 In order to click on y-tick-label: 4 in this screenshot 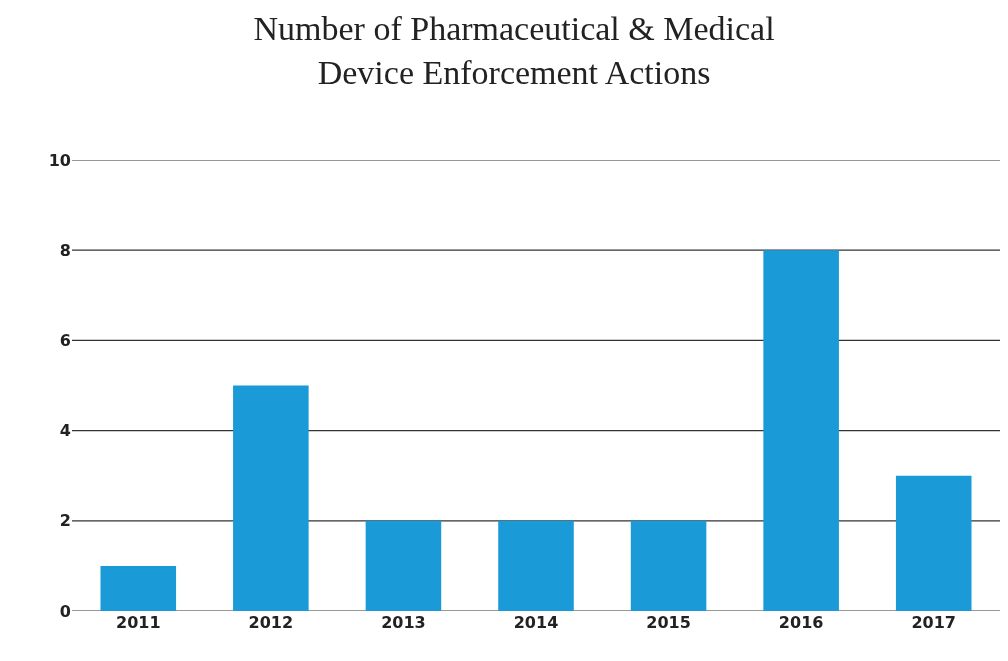, I will do `click(65, 431)`.